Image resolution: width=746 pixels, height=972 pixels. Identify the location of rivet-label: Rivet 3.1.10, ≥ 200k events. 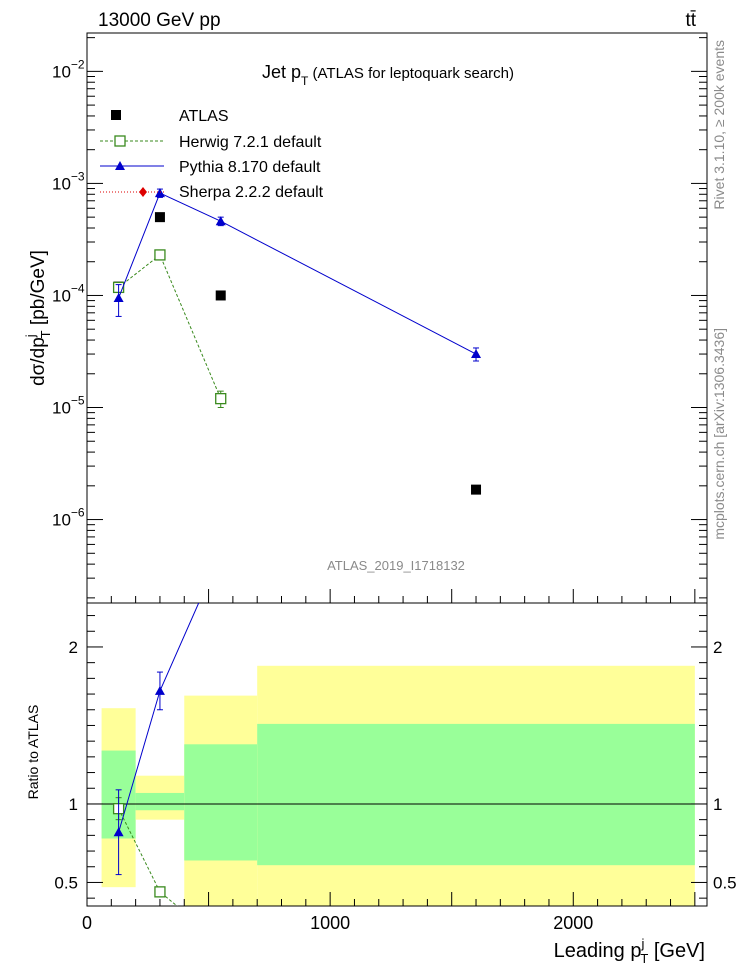
(719, 125).